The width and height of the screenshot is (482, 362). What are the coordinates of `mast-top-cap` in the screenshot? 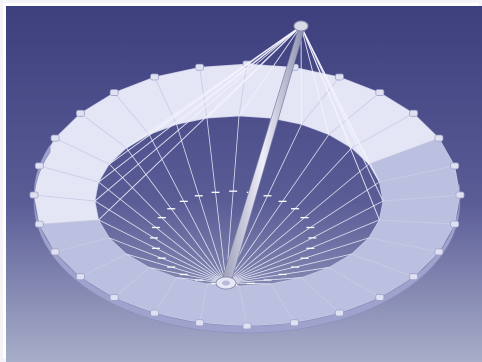 It's located at (301, 26).